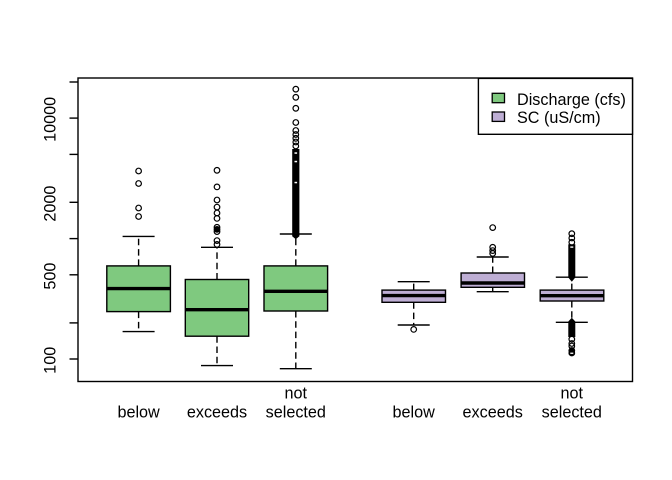 The image size is (672, 480). I want to click on svg-text: 2000, so click(51, 204).